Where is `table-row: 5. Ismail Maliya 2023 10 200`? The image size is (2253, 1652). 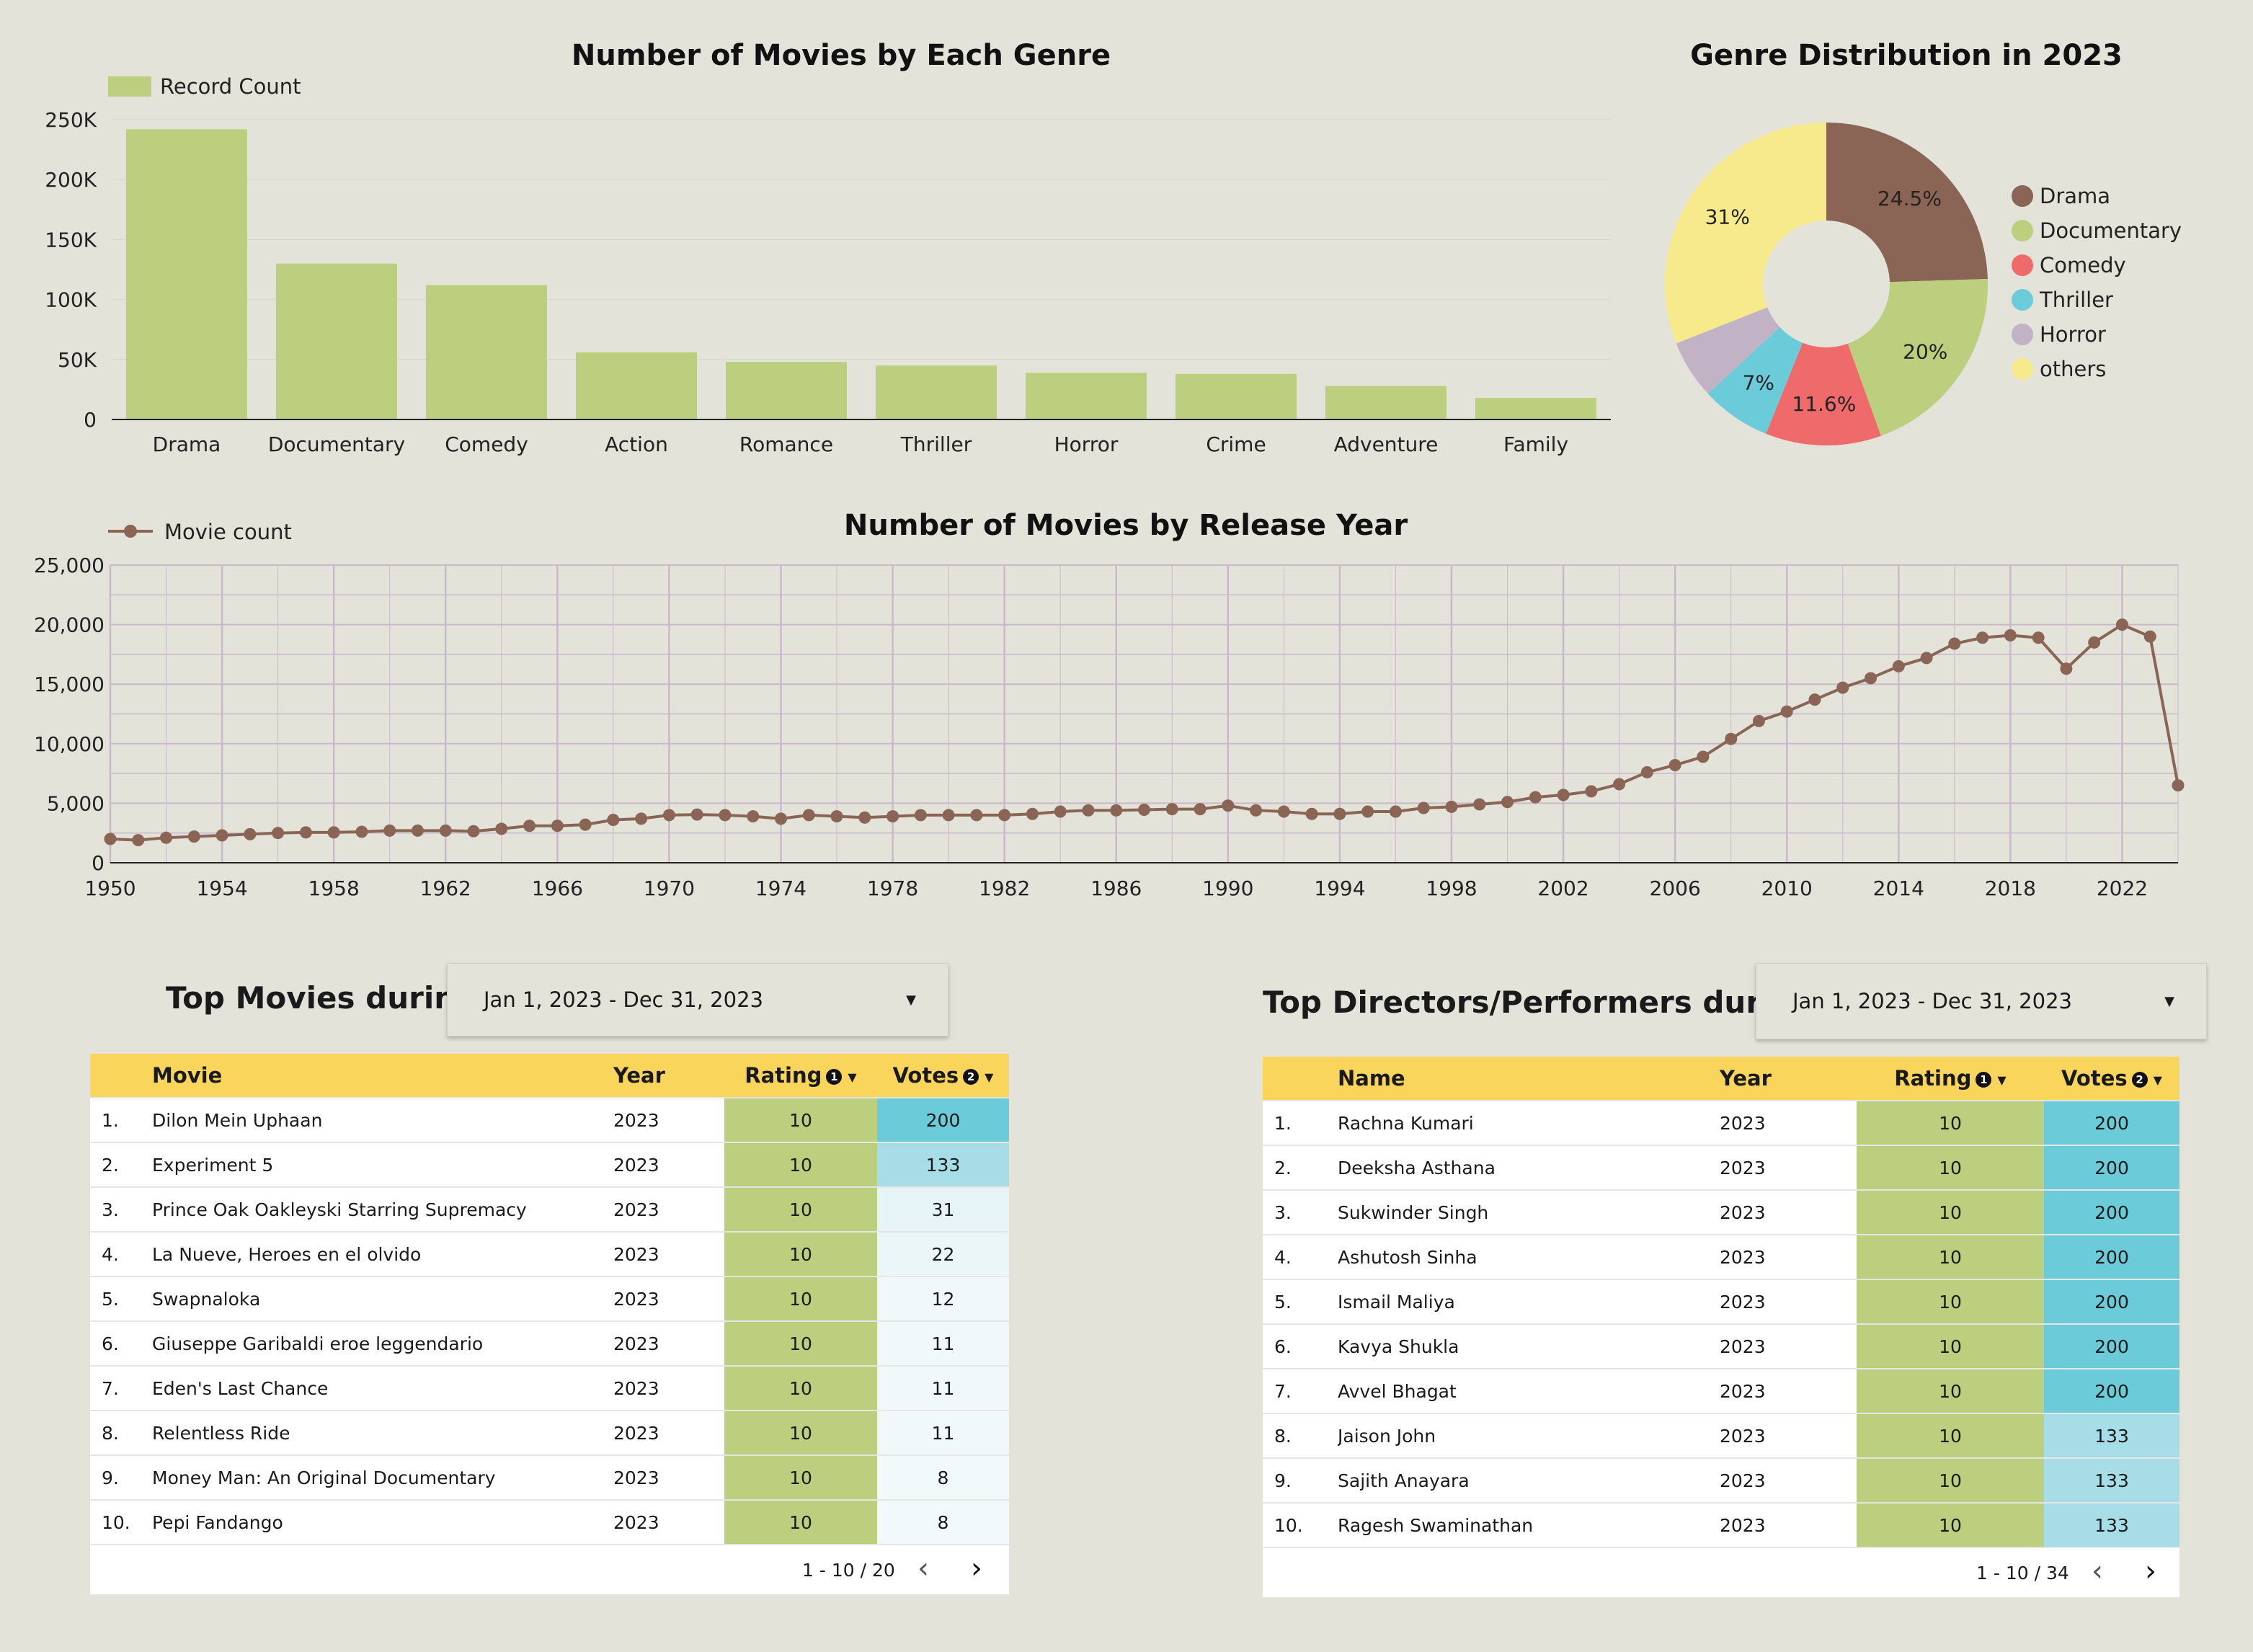 table-row: 5. Ismail Maliya 2023 10 200 is located at coordinates (1721, 1301).